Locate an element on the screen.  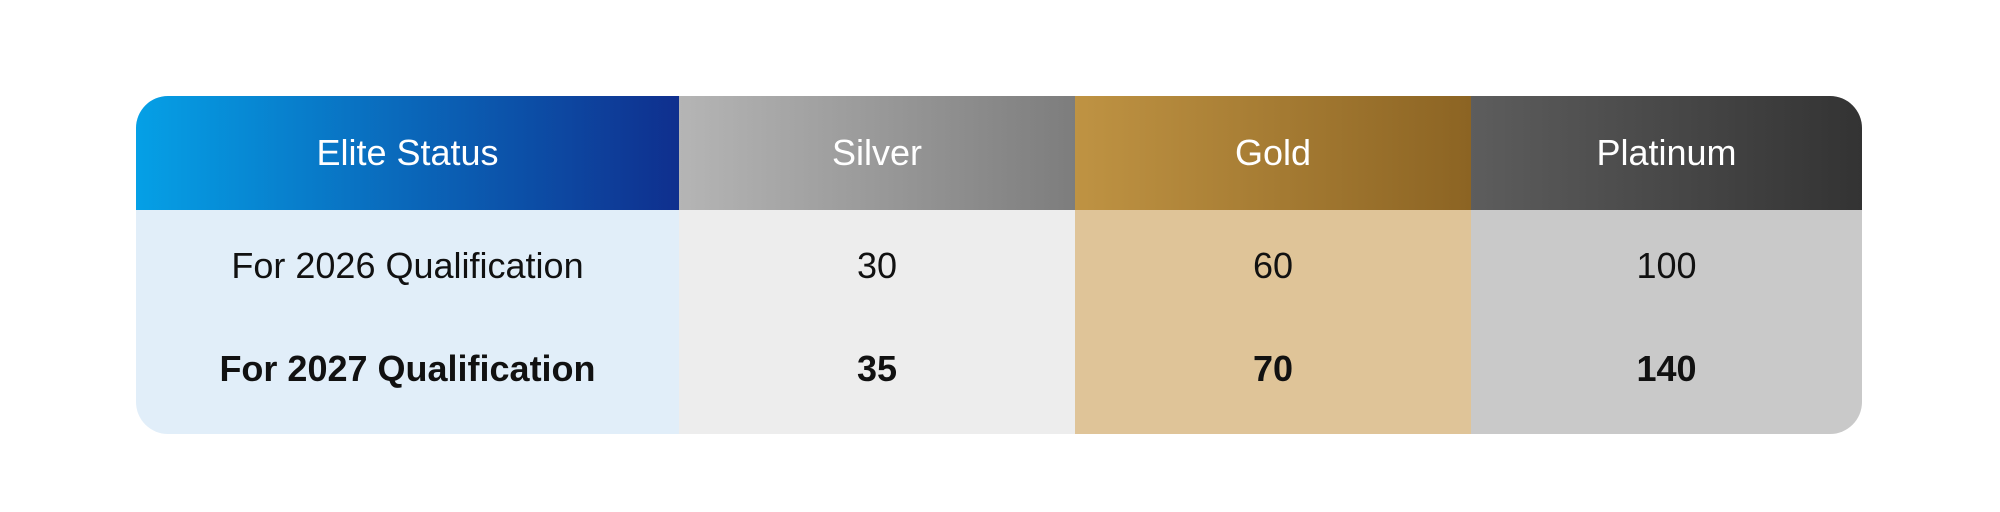
platinum-column: 100 140 is located at coordinates (1666, 322).